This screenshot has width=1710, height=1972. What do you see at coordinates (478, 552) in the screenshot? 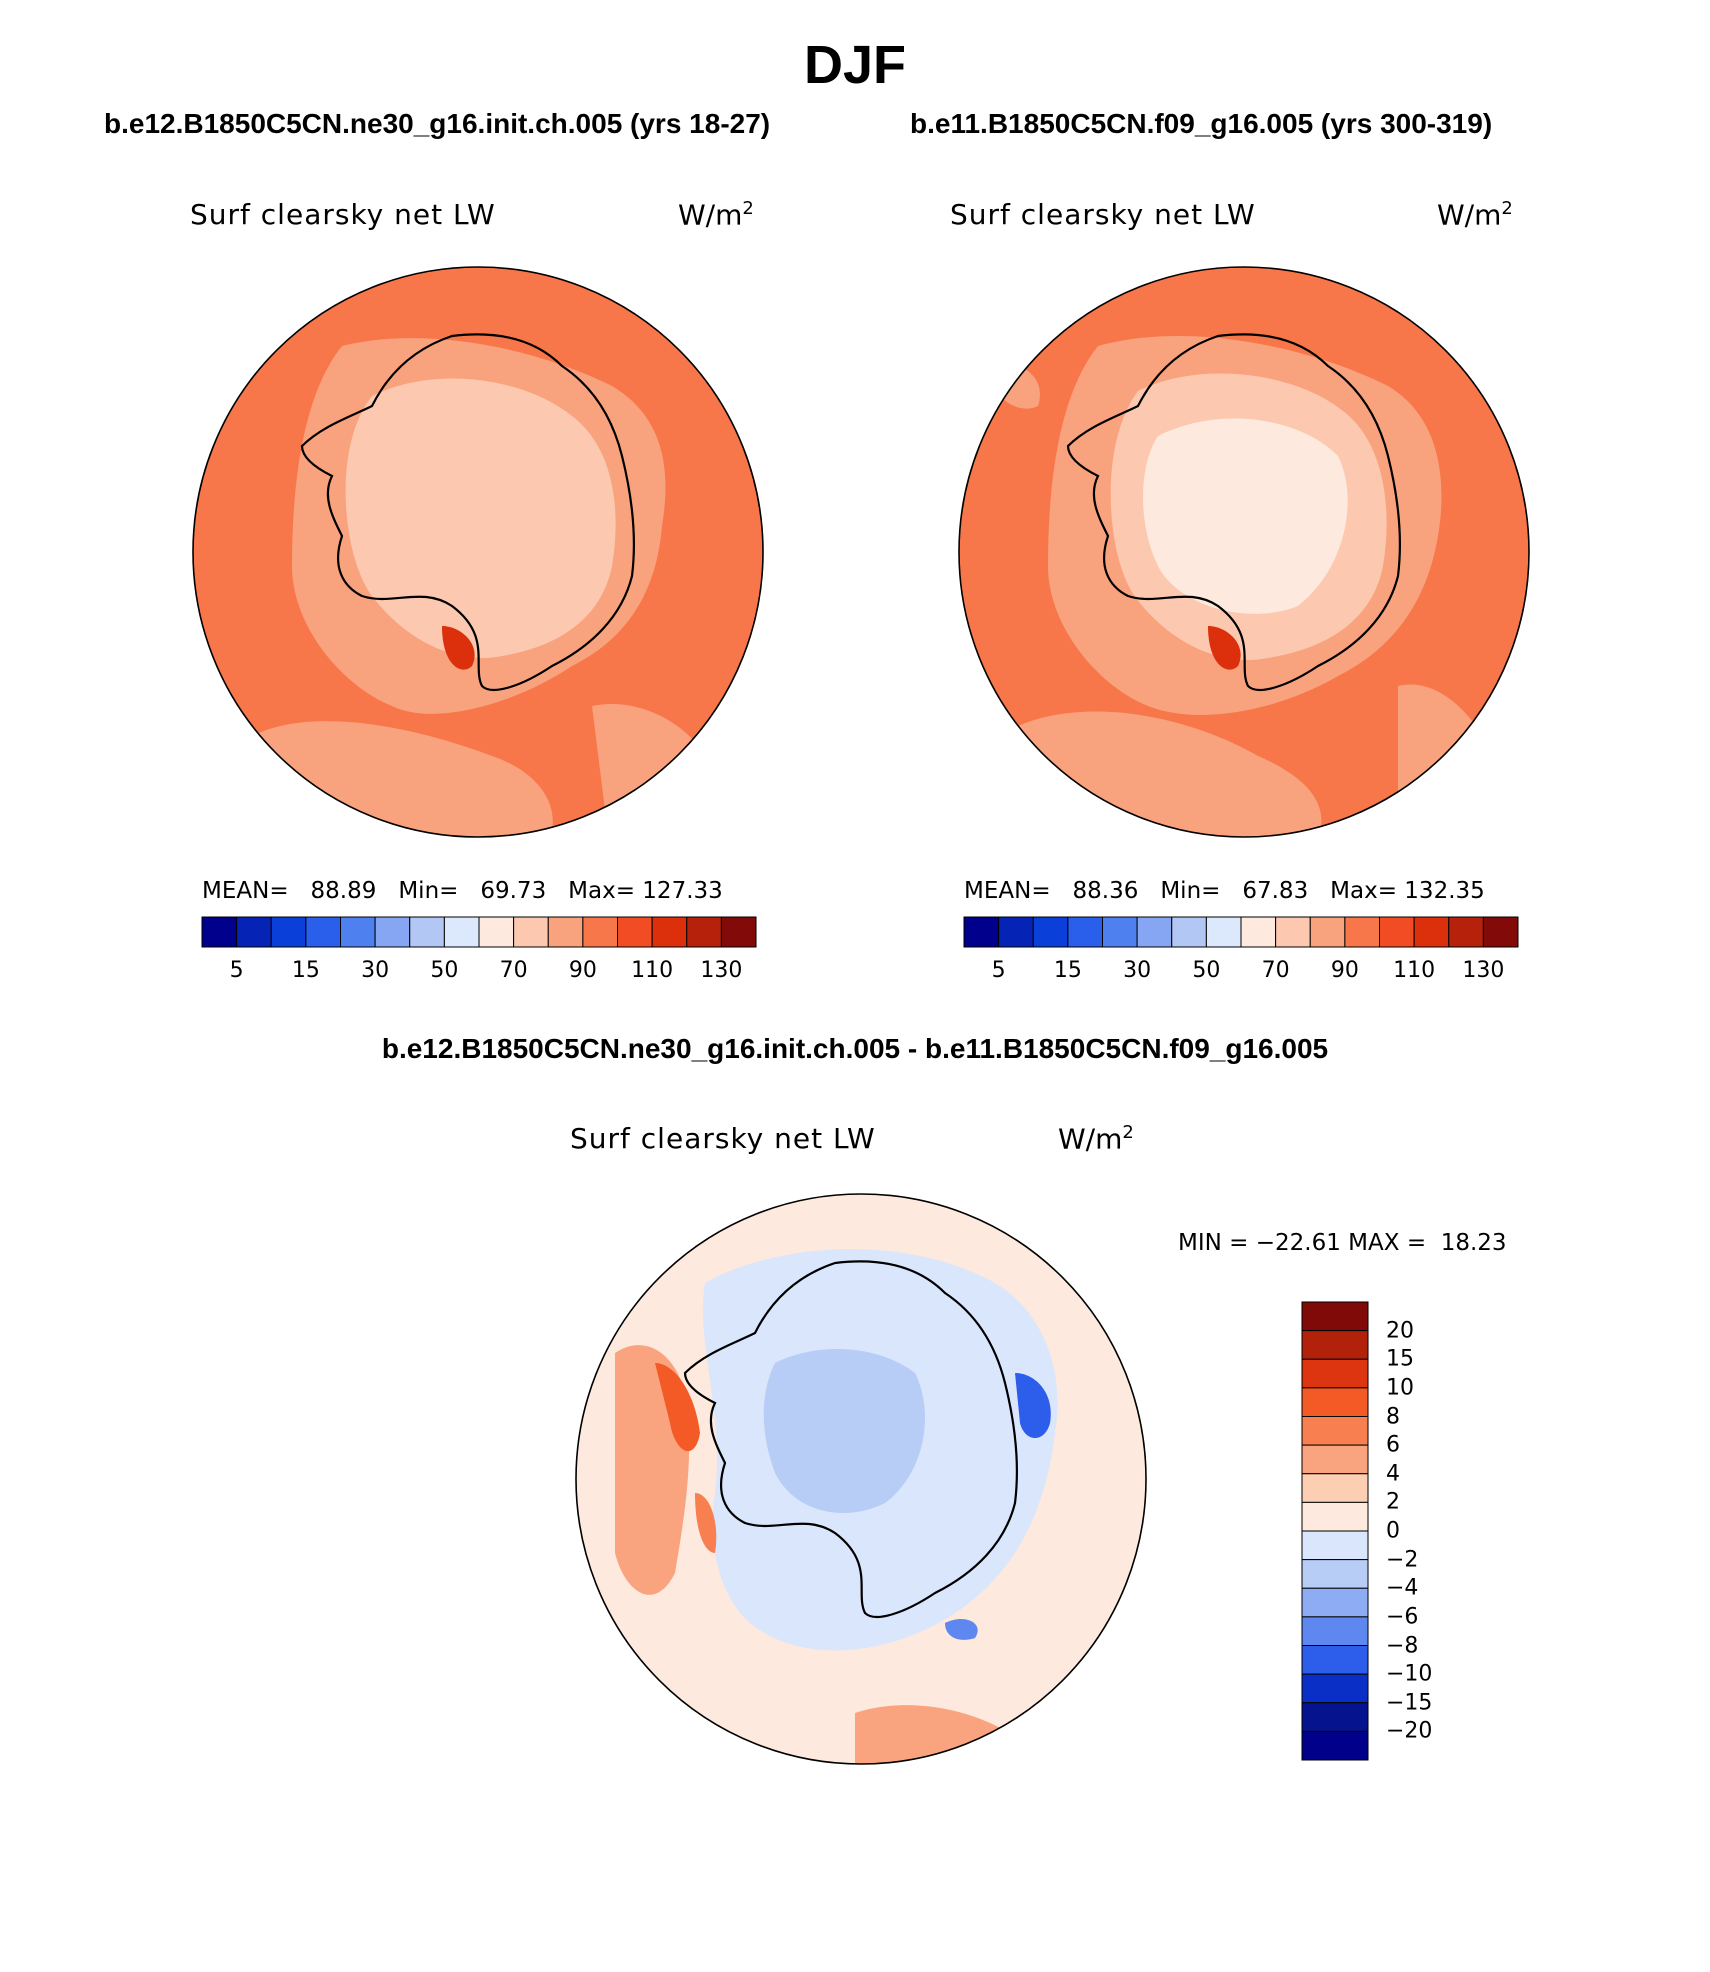
I see `left-polar-map` at bounding box center [478, 552].